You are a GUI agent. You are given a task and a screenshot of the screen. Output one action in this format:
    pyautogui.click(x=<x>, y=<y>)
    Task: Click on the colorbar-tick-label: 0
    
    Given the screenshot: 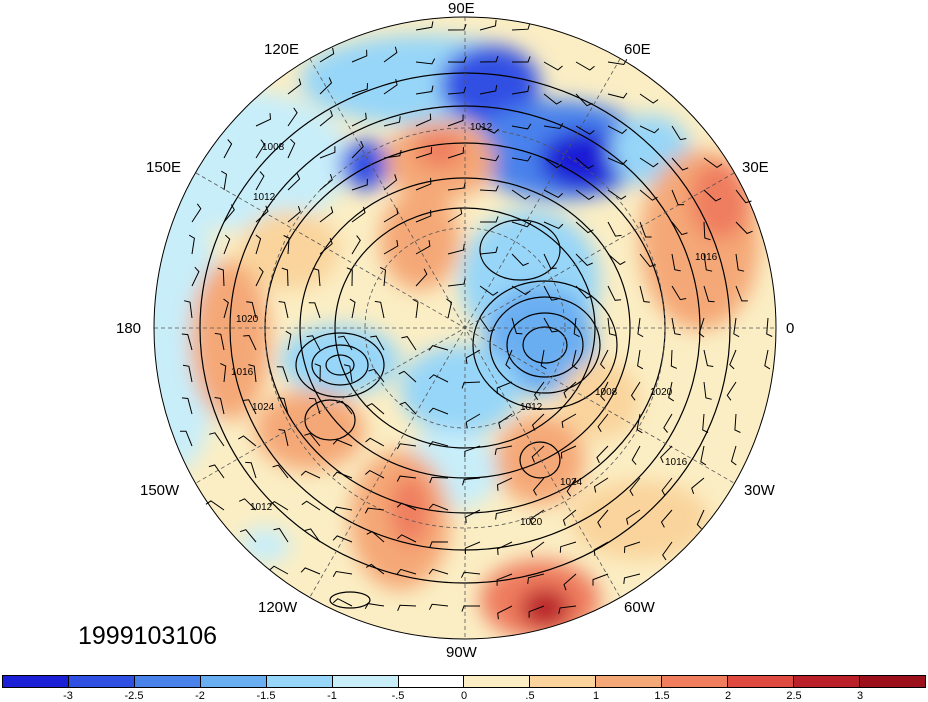 What is the action you would take?
    pyautogui.click(x=464, y=696)
    